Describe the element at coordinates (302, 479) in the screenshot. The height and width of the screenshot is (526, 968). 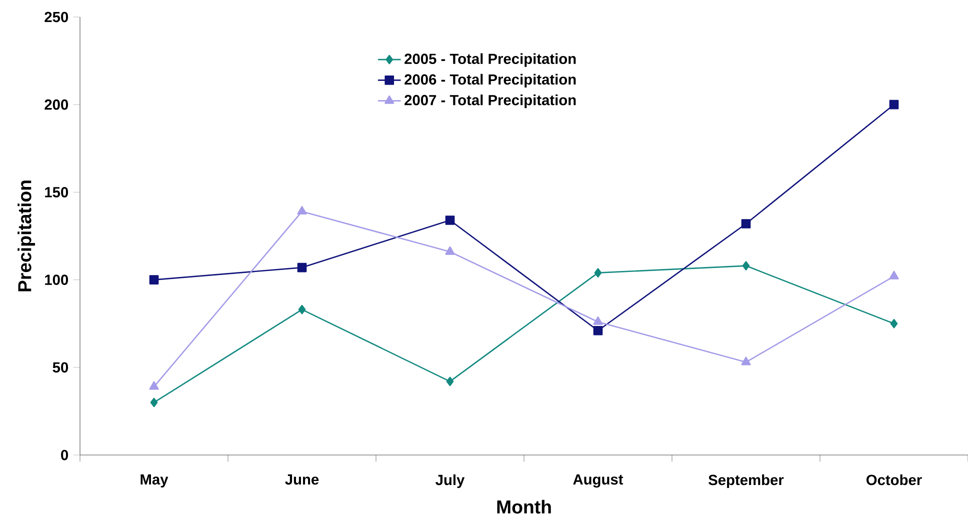
I see `x-tick-label: June` at that location.